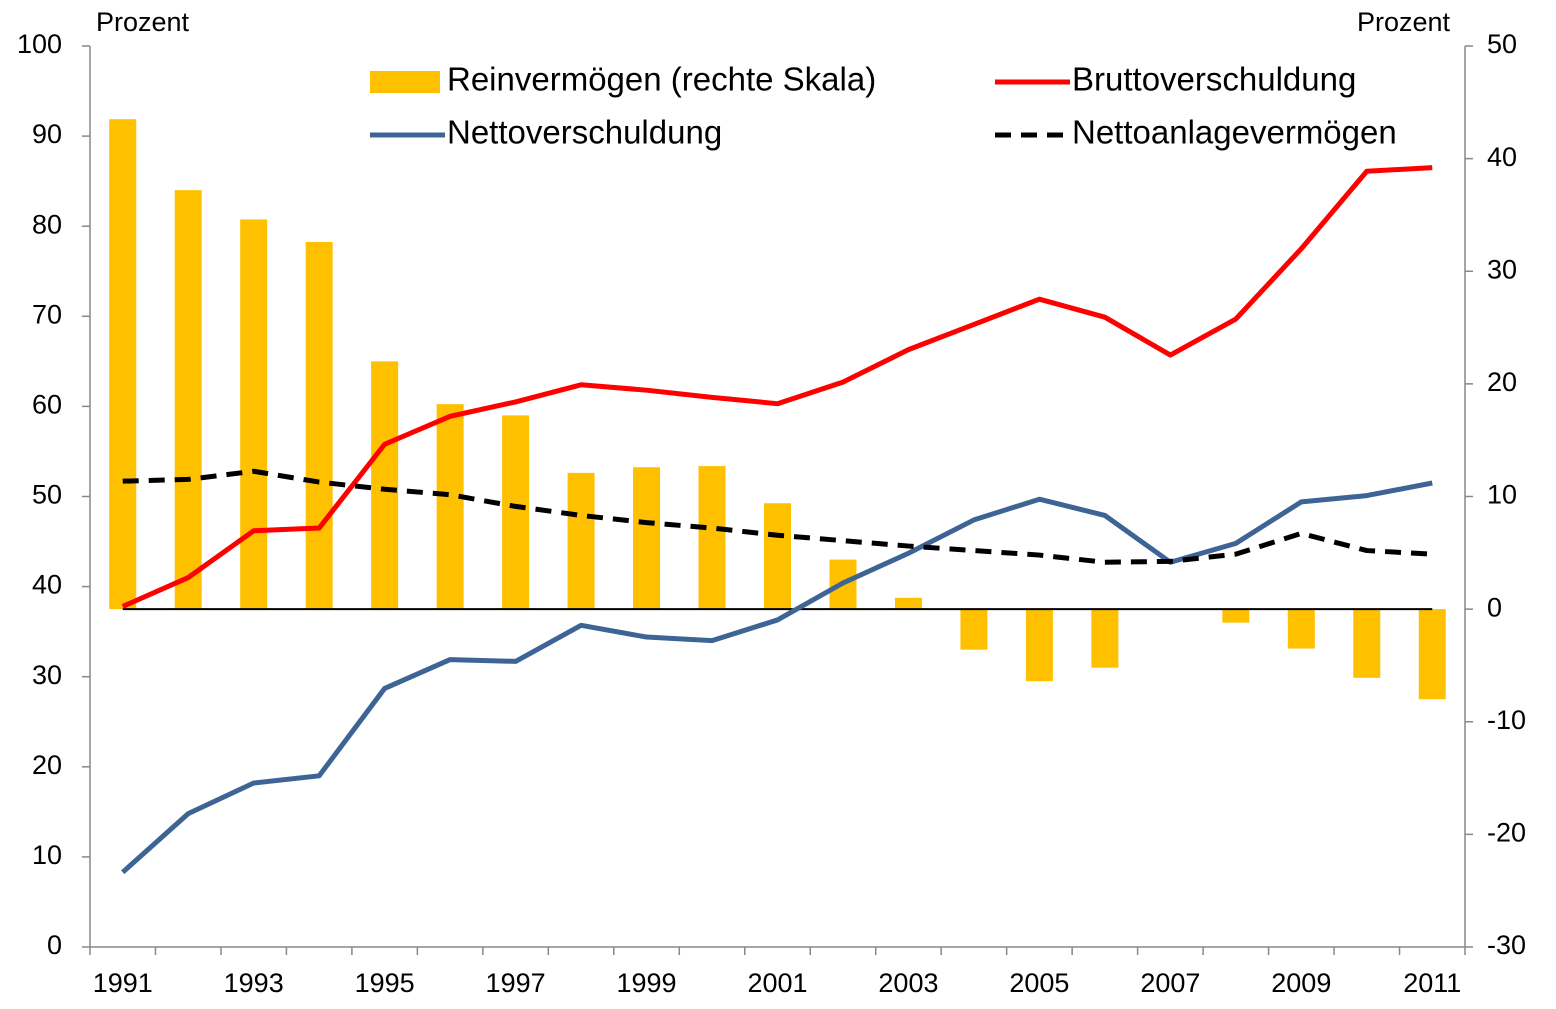  Describe the element at coordinates (777, 983) in the screenshot. I see `x-tick-label: 2001` at that location.